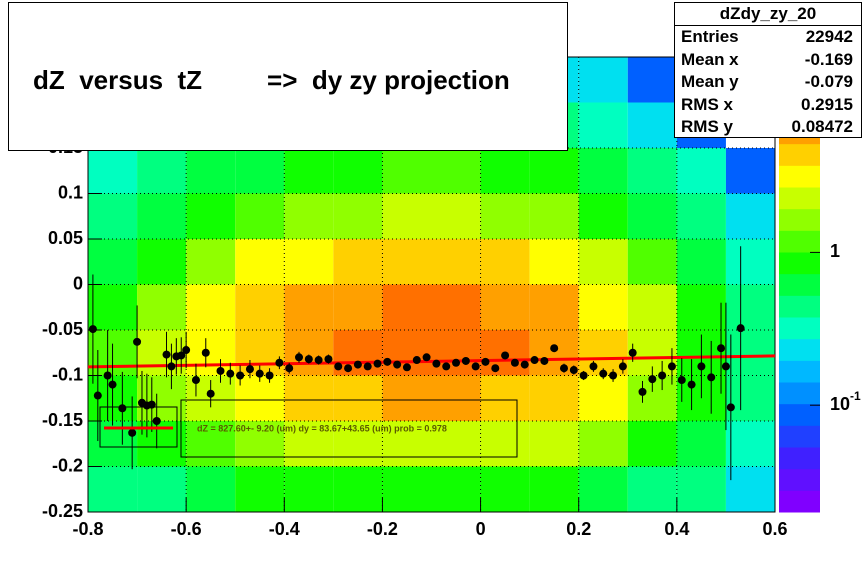 The height and width of the screenshot is (571, 863). Describe the element at coordinates (707, 126) in the screenshot. I see `stats-label: RMS y` at that location.